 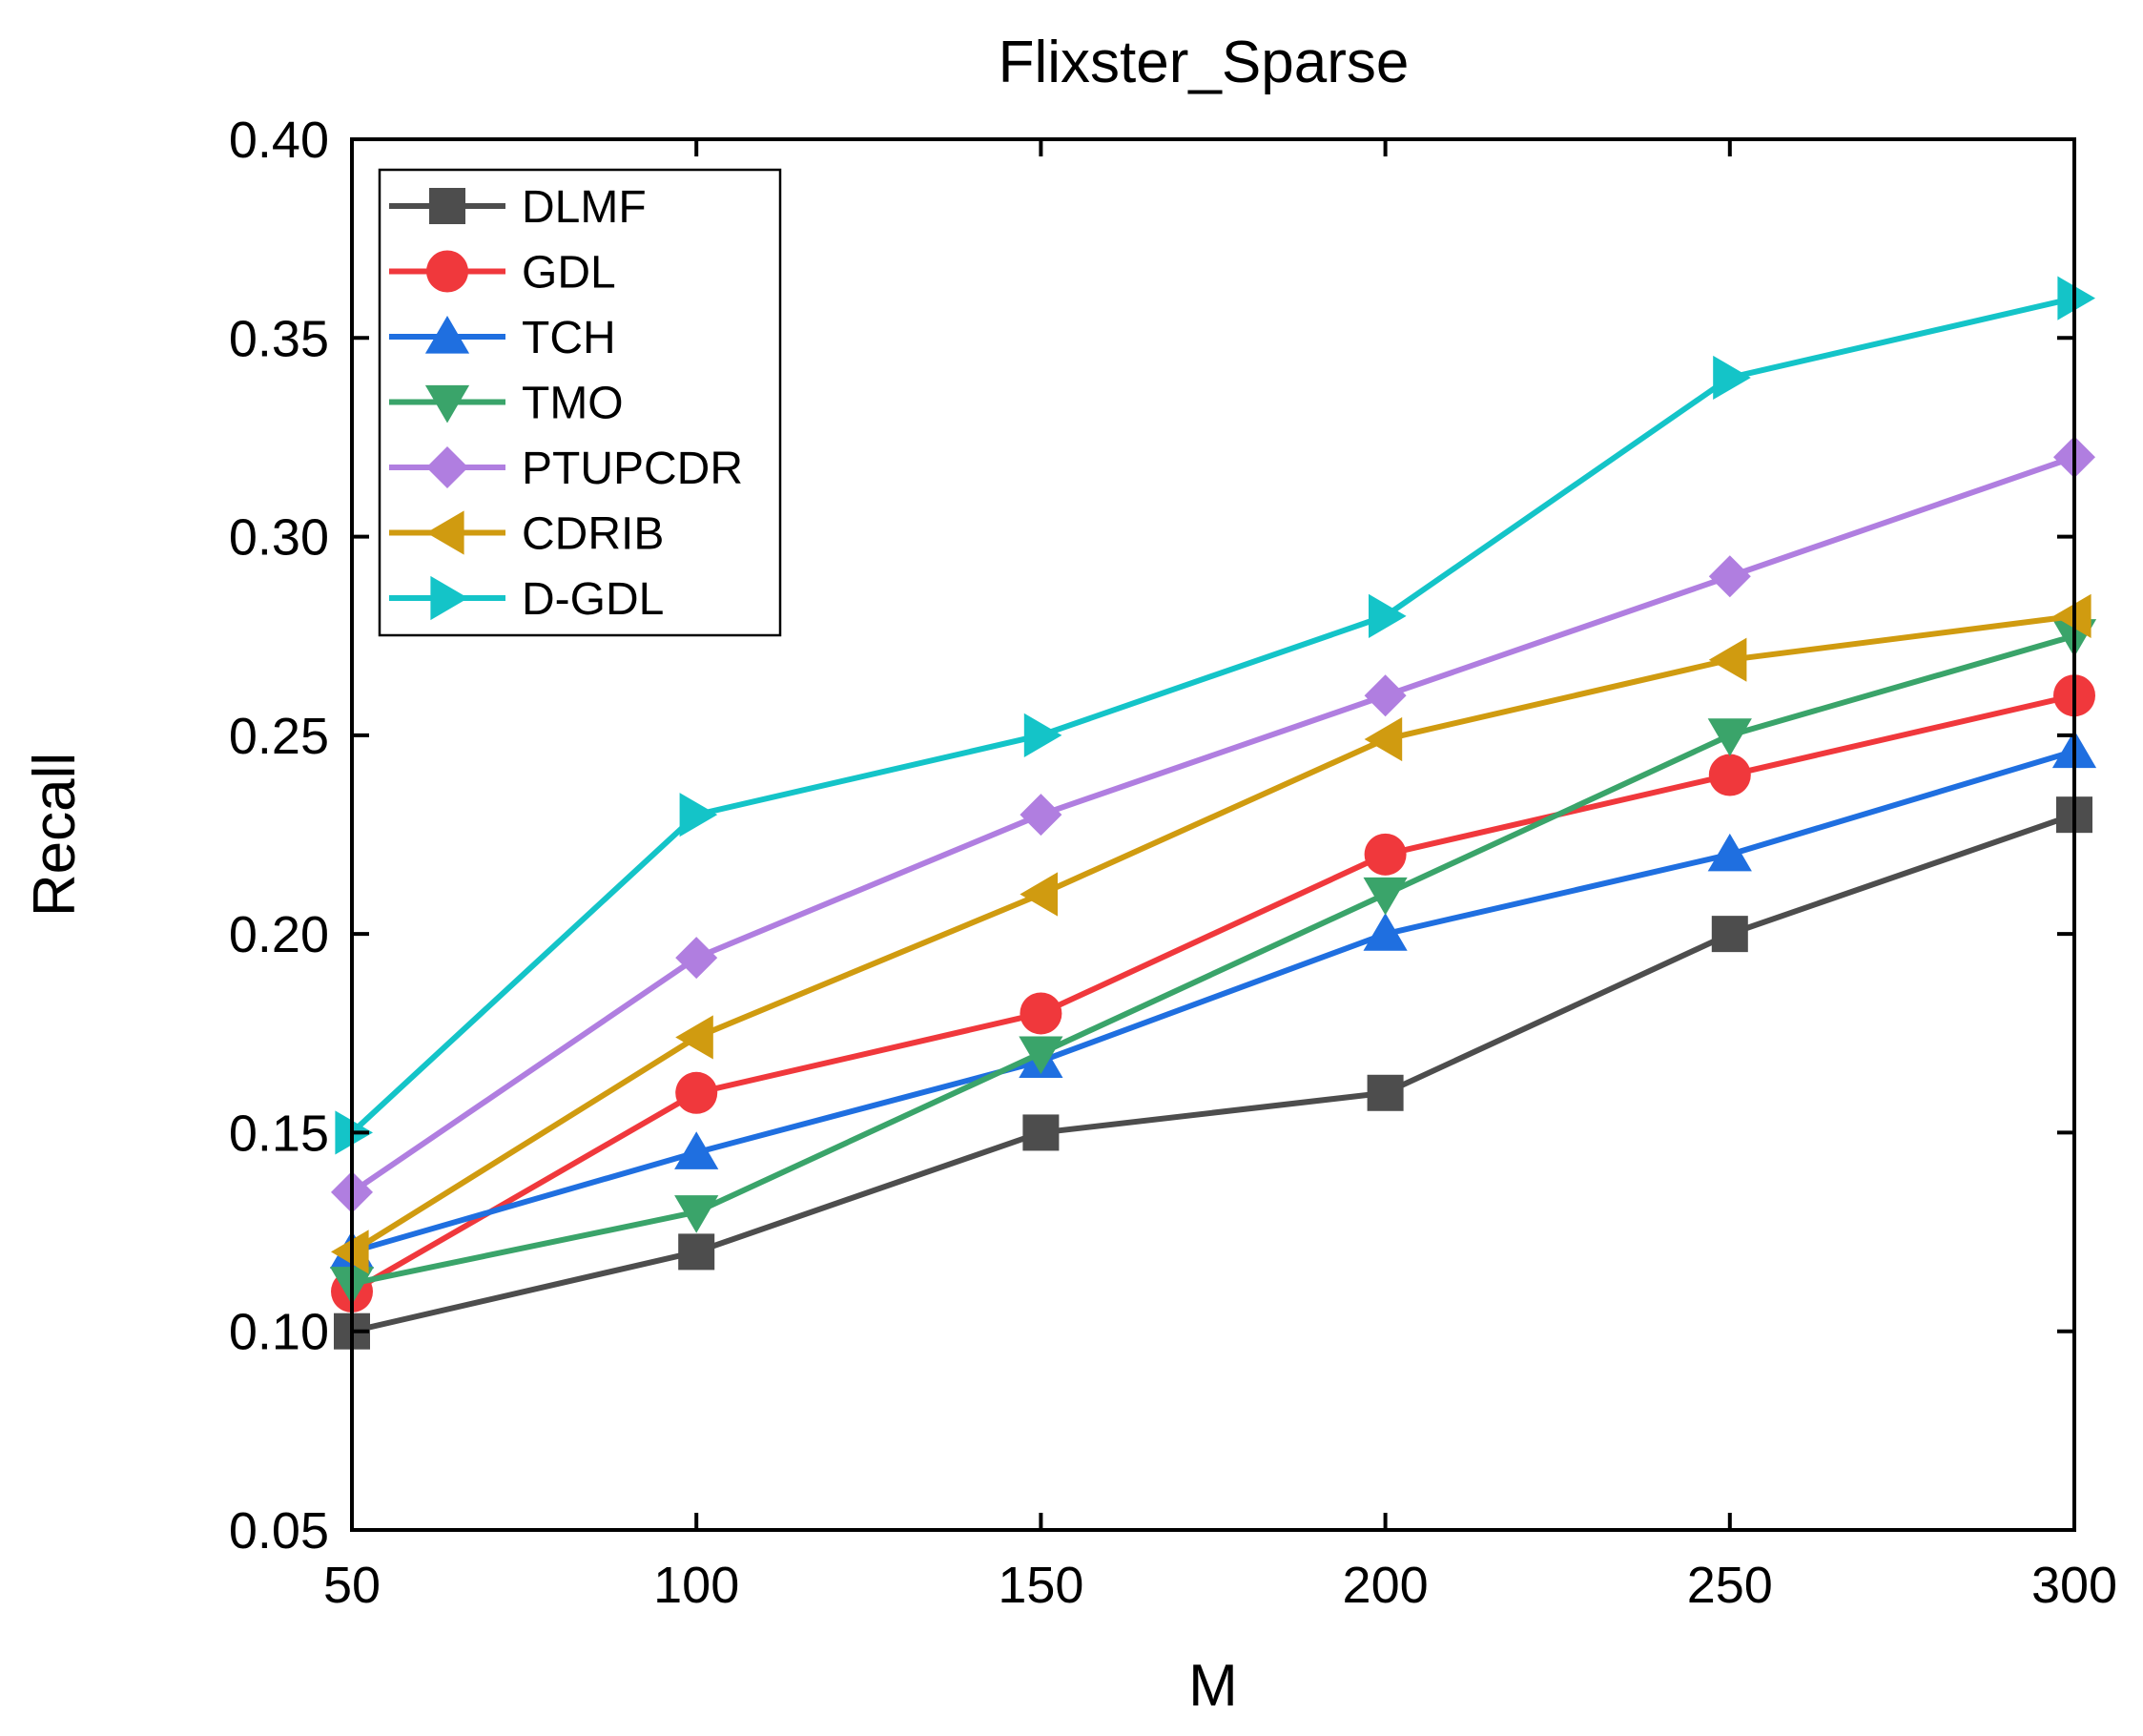 I want to click on y-tick-label: 0.35, so click(x=279, y=338).